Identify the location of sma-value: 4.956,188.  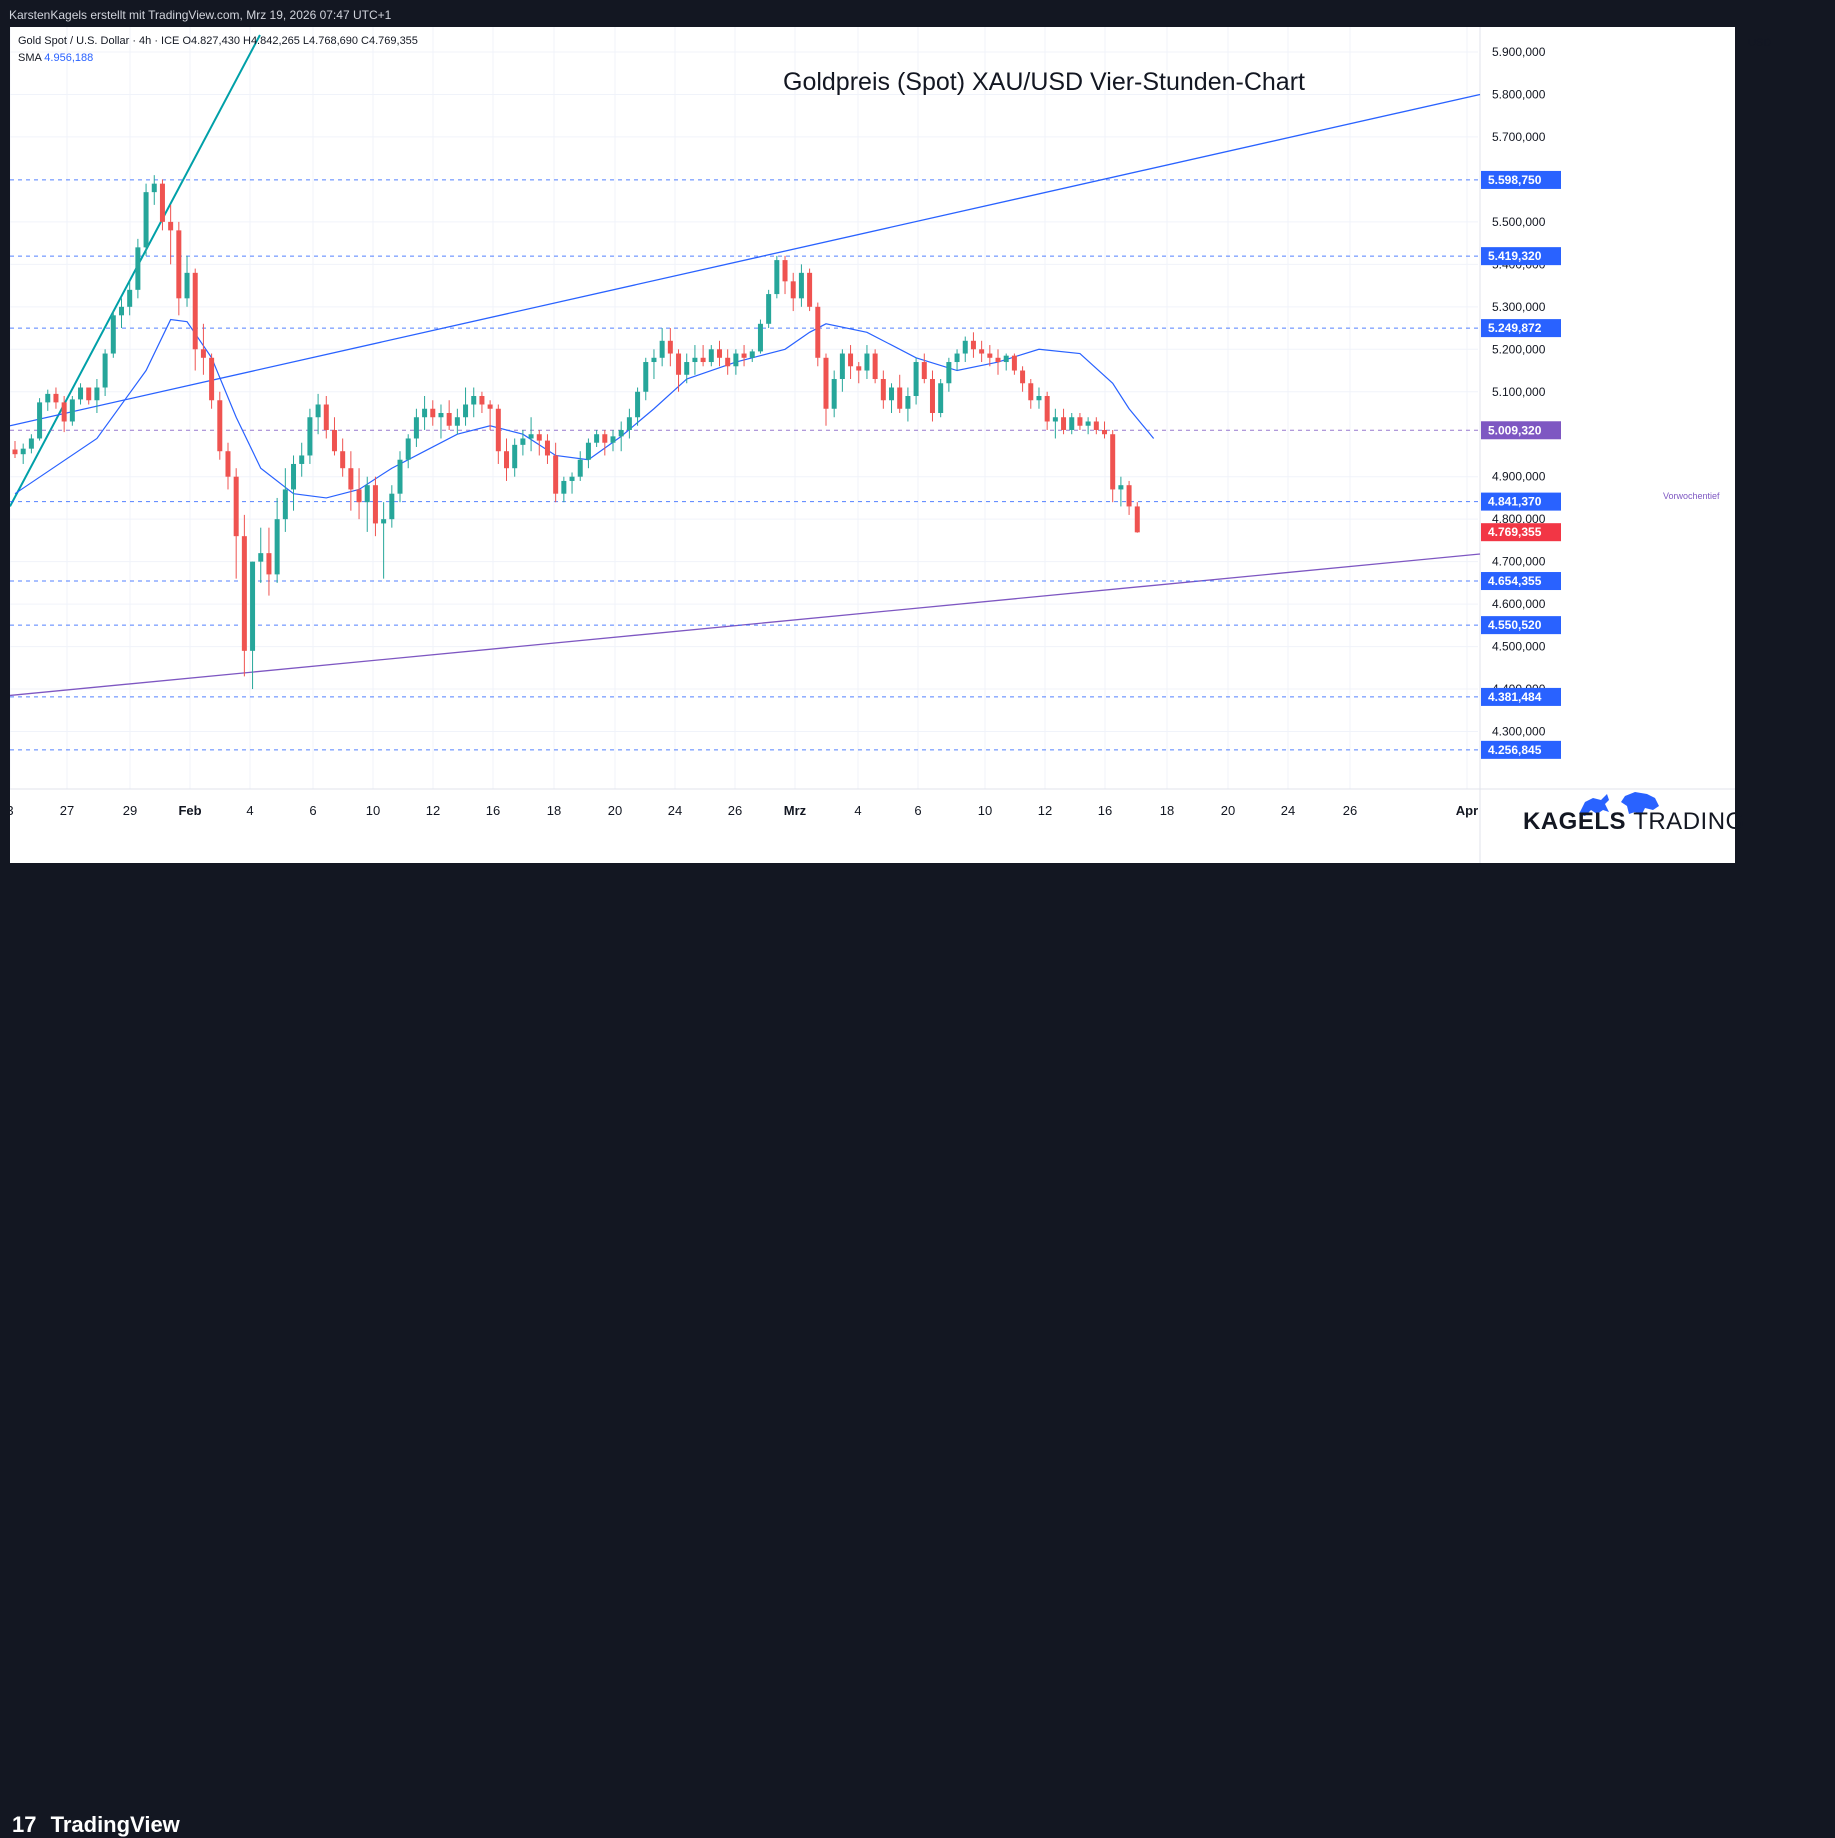
(69, 58).